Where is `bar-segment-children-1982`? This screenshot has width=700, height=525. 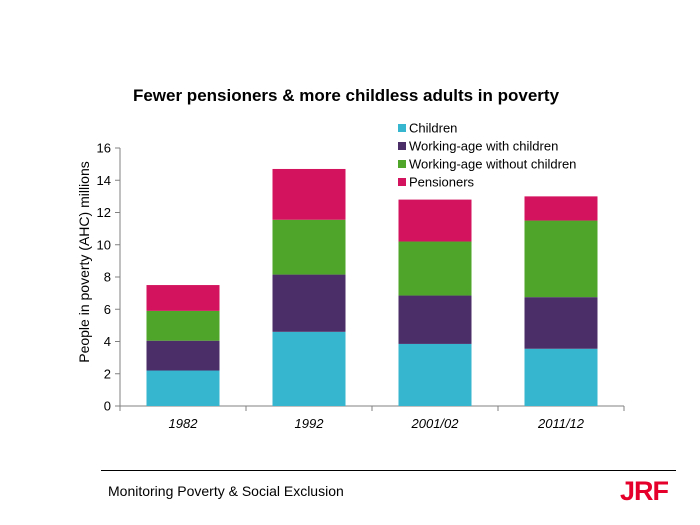
bar-segment-children-1982 is located at coordinates (183, 388).